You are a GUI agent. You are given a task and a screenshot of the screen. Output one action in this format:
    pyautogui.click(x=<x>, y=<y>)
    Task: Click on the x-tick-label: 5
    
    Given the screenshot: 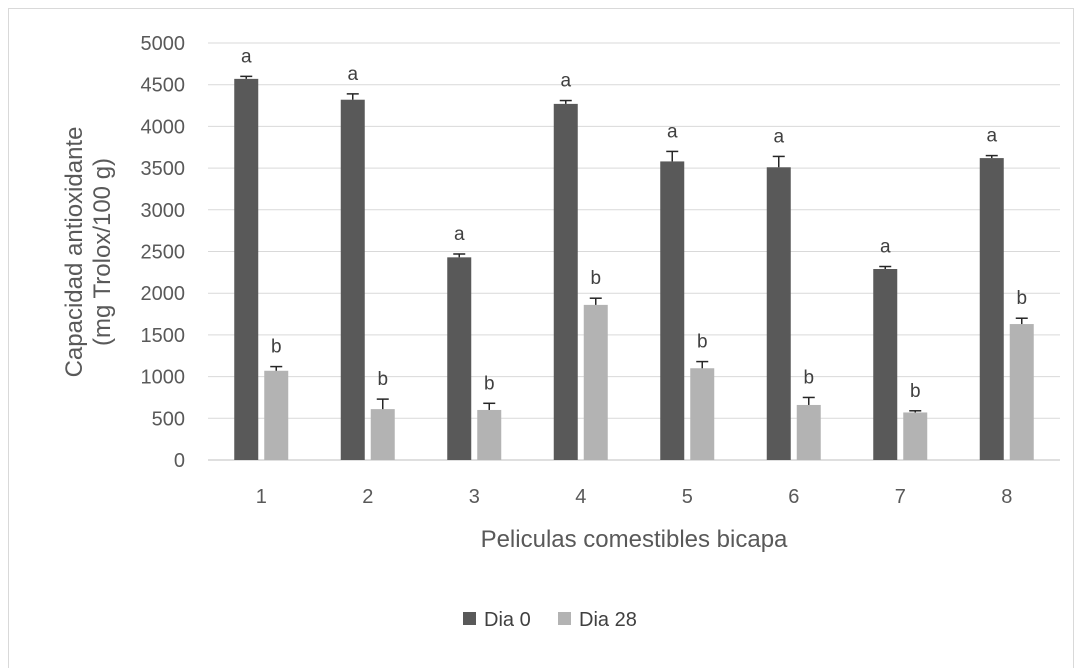 What is the action you would take?
    pyautogui.click(x=687, y=497)
    